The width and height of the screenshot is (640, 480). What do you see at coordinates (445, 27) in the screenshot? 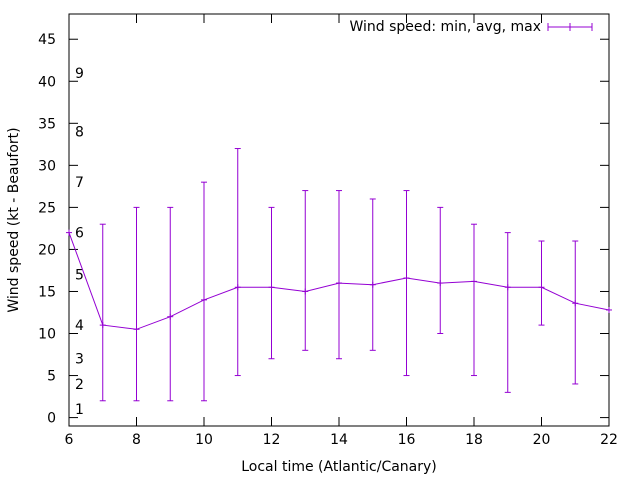
I see `legend-label: Wind speed: min, avg, max` at bounding box center [445, 27].